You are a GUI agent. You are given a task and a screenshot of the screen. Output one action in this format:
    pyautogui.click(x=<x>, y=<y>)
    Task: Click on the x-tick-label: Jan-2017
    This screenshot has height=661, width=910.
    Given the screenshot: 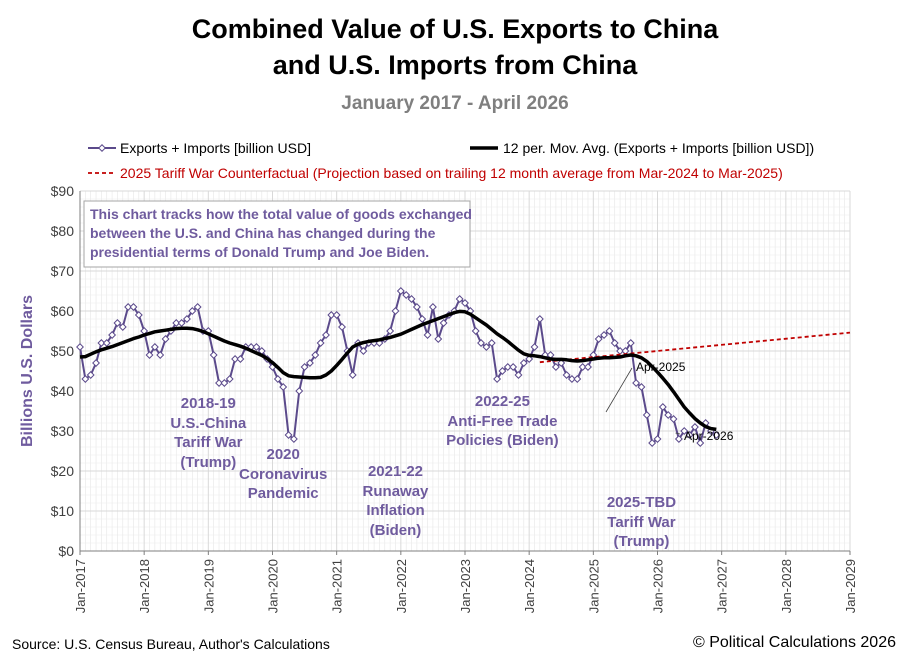 What is the action you would take?
    pyautogui.click(x=80, y=586)
    